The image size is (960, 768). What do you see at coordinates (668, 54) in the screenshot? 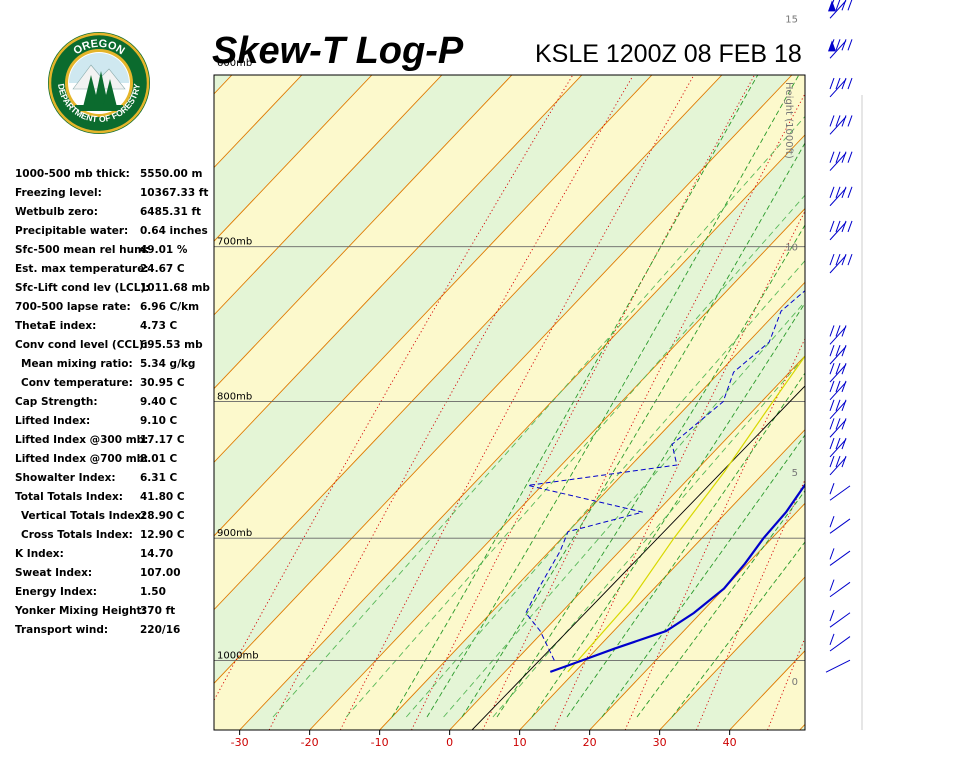
I see `station-time-label: KSLE 1200Z 08 FEB 18` at bounding box center [668, 54].